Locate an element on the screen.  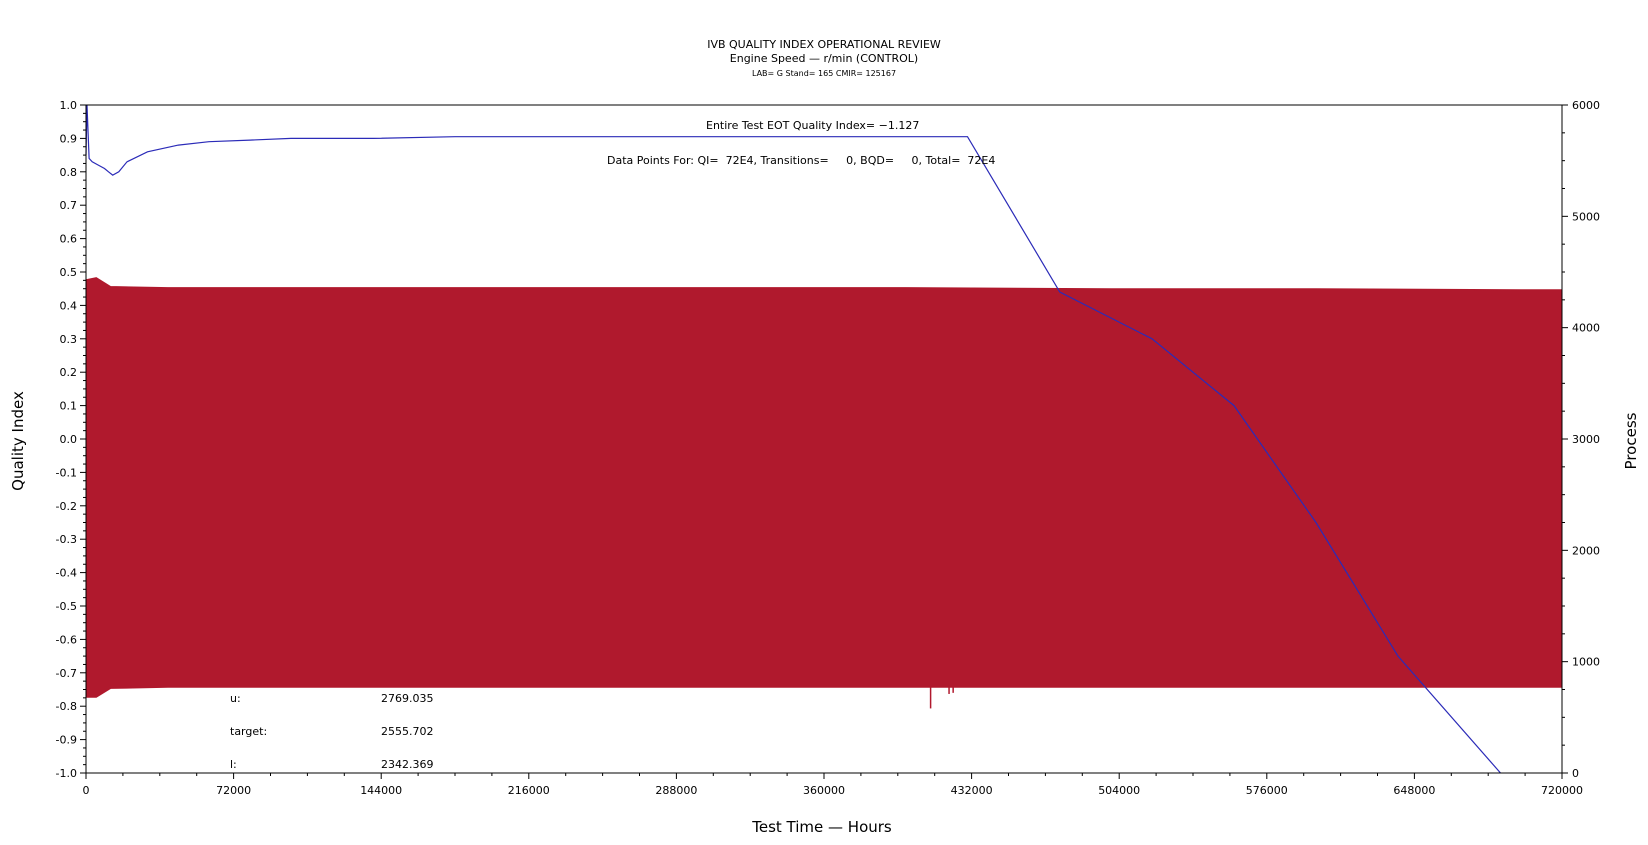
y-left-tick-label: 0.8 is located at coordinates (69, 172).